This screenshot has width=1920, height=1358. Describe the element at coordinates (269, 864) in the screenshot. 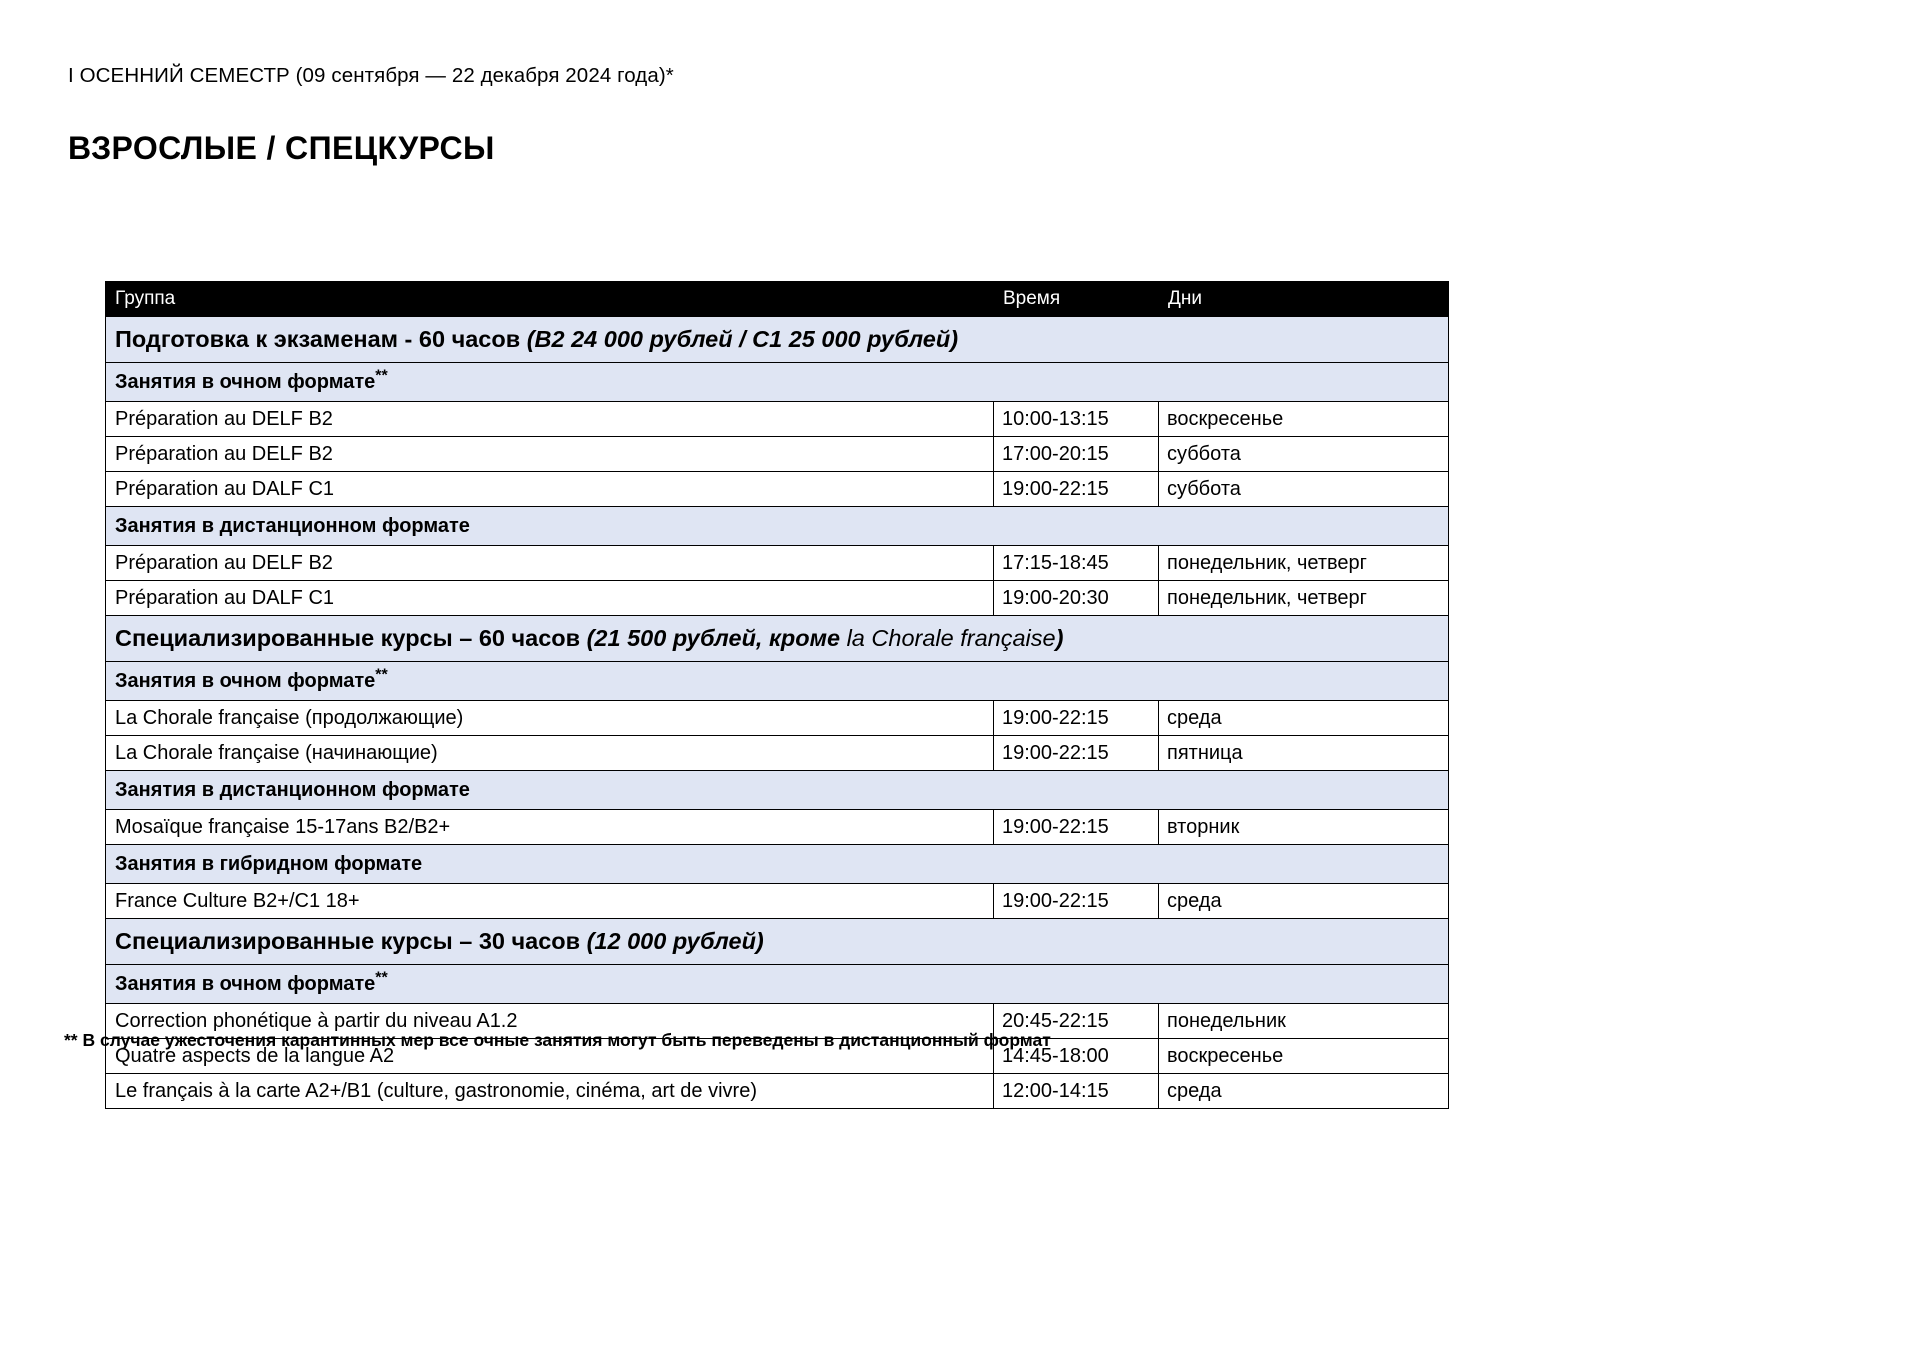

I see `subsection-label: Занятия в гибридном формате` at that location.